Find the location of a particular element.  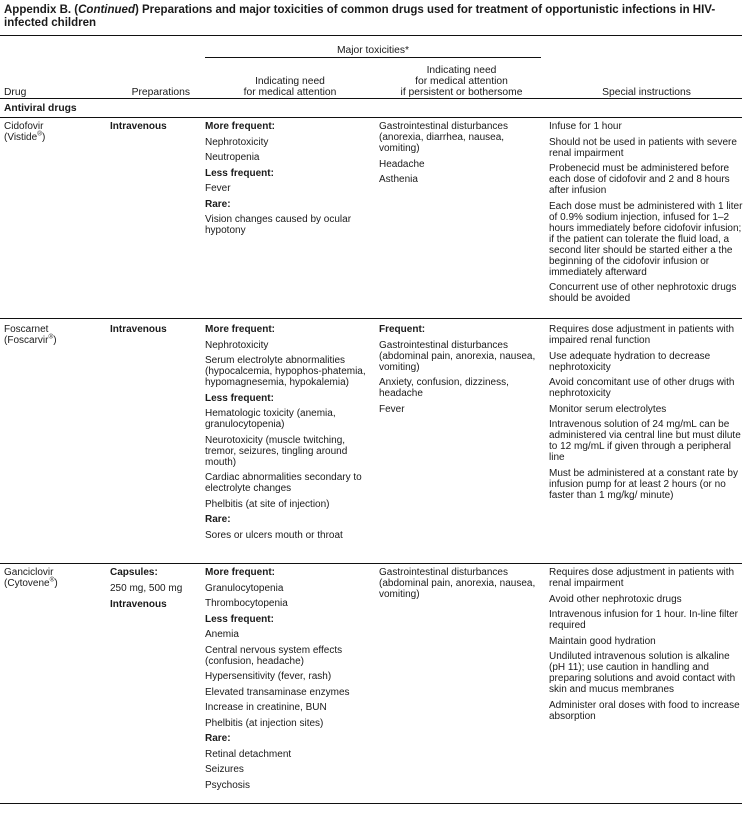

drug-name: Cidofovir is located at coordinates (24, 126).